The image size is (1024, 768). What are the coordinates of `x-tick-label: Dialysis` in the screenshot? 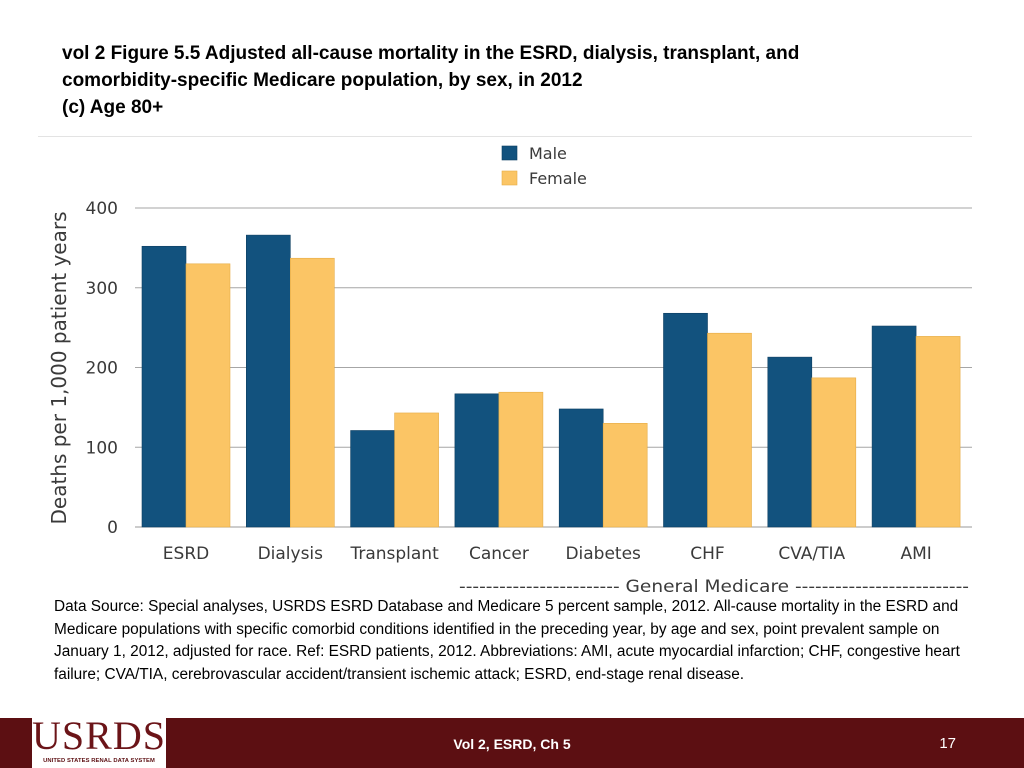 It's located at (291, 554).